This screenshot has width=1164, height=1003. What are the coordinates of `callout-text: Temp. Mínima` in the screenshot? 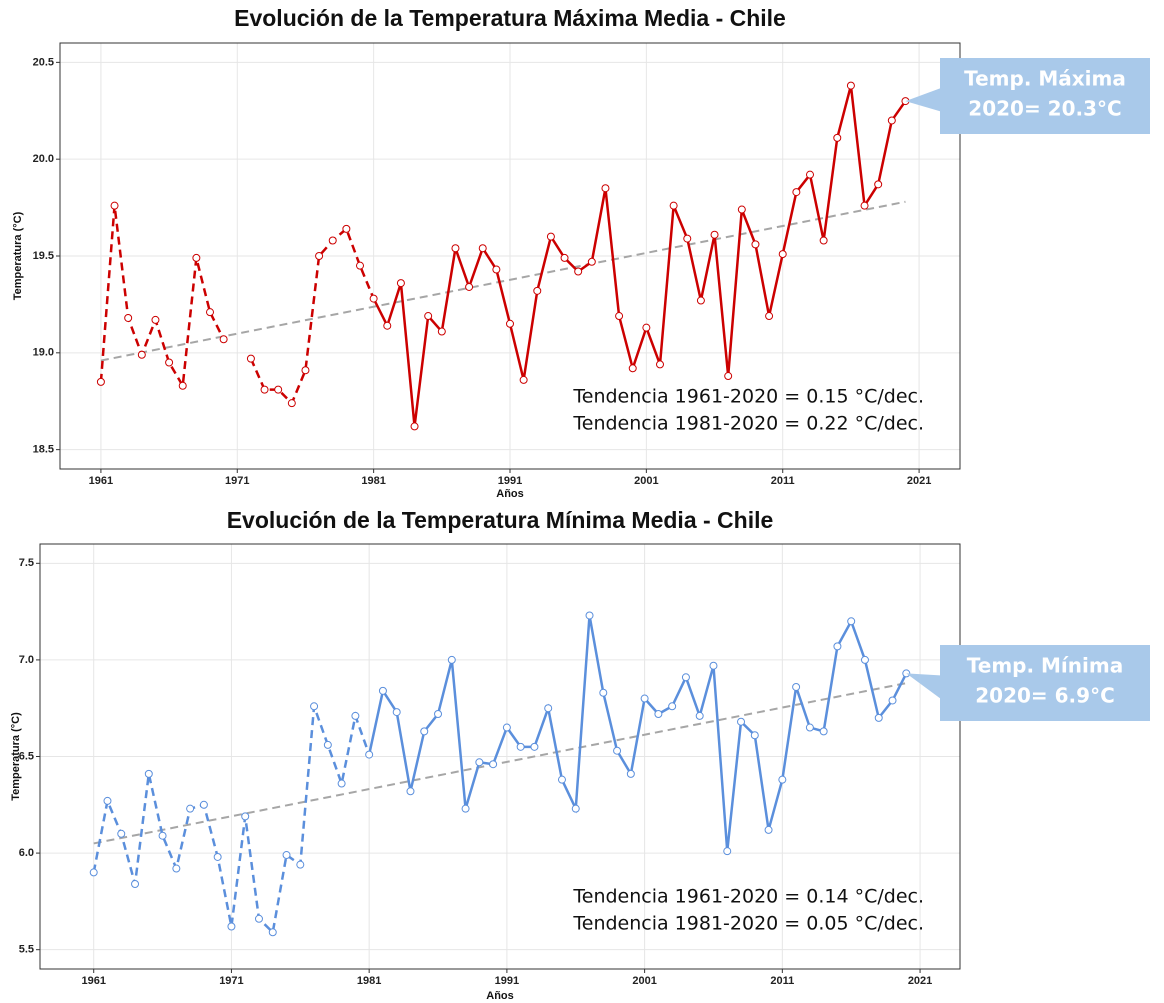 It's located at (1045, 666).